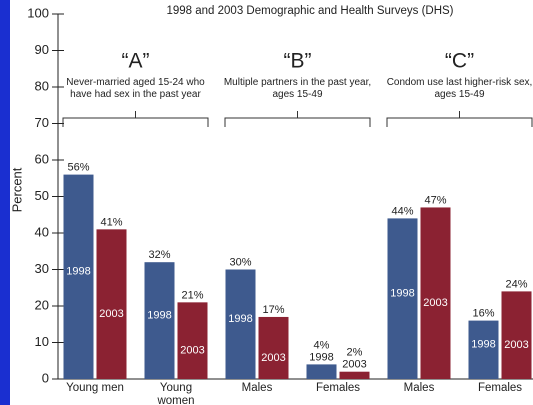 The width and height of the screenshot is (533, 405). Describe the element at coordinates (38, 12) in the screenshot. I see `y-tick-label: 100` at that location.